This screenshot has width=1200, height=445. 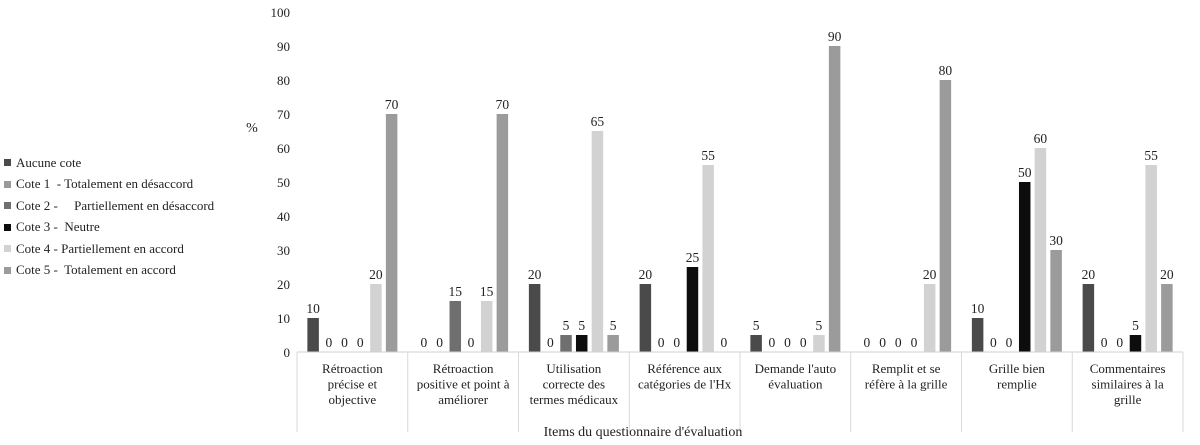 What do you see at coordinates (100, 248) in the screenshot?
I see `legend-label: Cote 4 - Partiellement en accord` at bounding box center [100, 248].